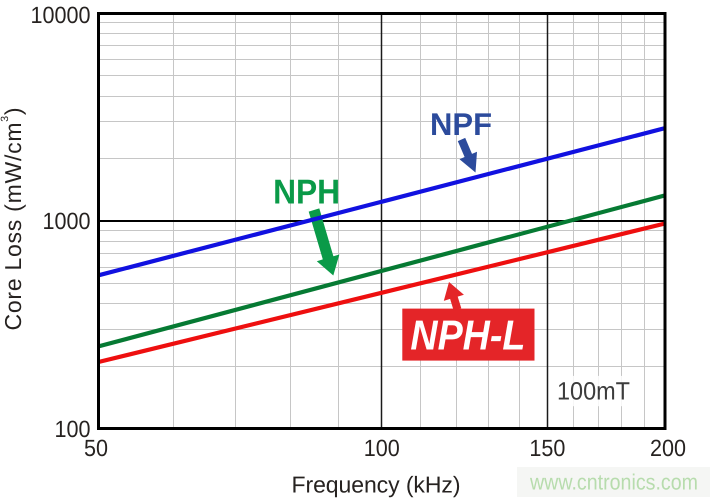 This screenshot has height=503, width=715. What do you see at coordinates (613, 482) in the screenshot?
I see `svg-text: www.cntronics.com` at bounding box center [613, 482].